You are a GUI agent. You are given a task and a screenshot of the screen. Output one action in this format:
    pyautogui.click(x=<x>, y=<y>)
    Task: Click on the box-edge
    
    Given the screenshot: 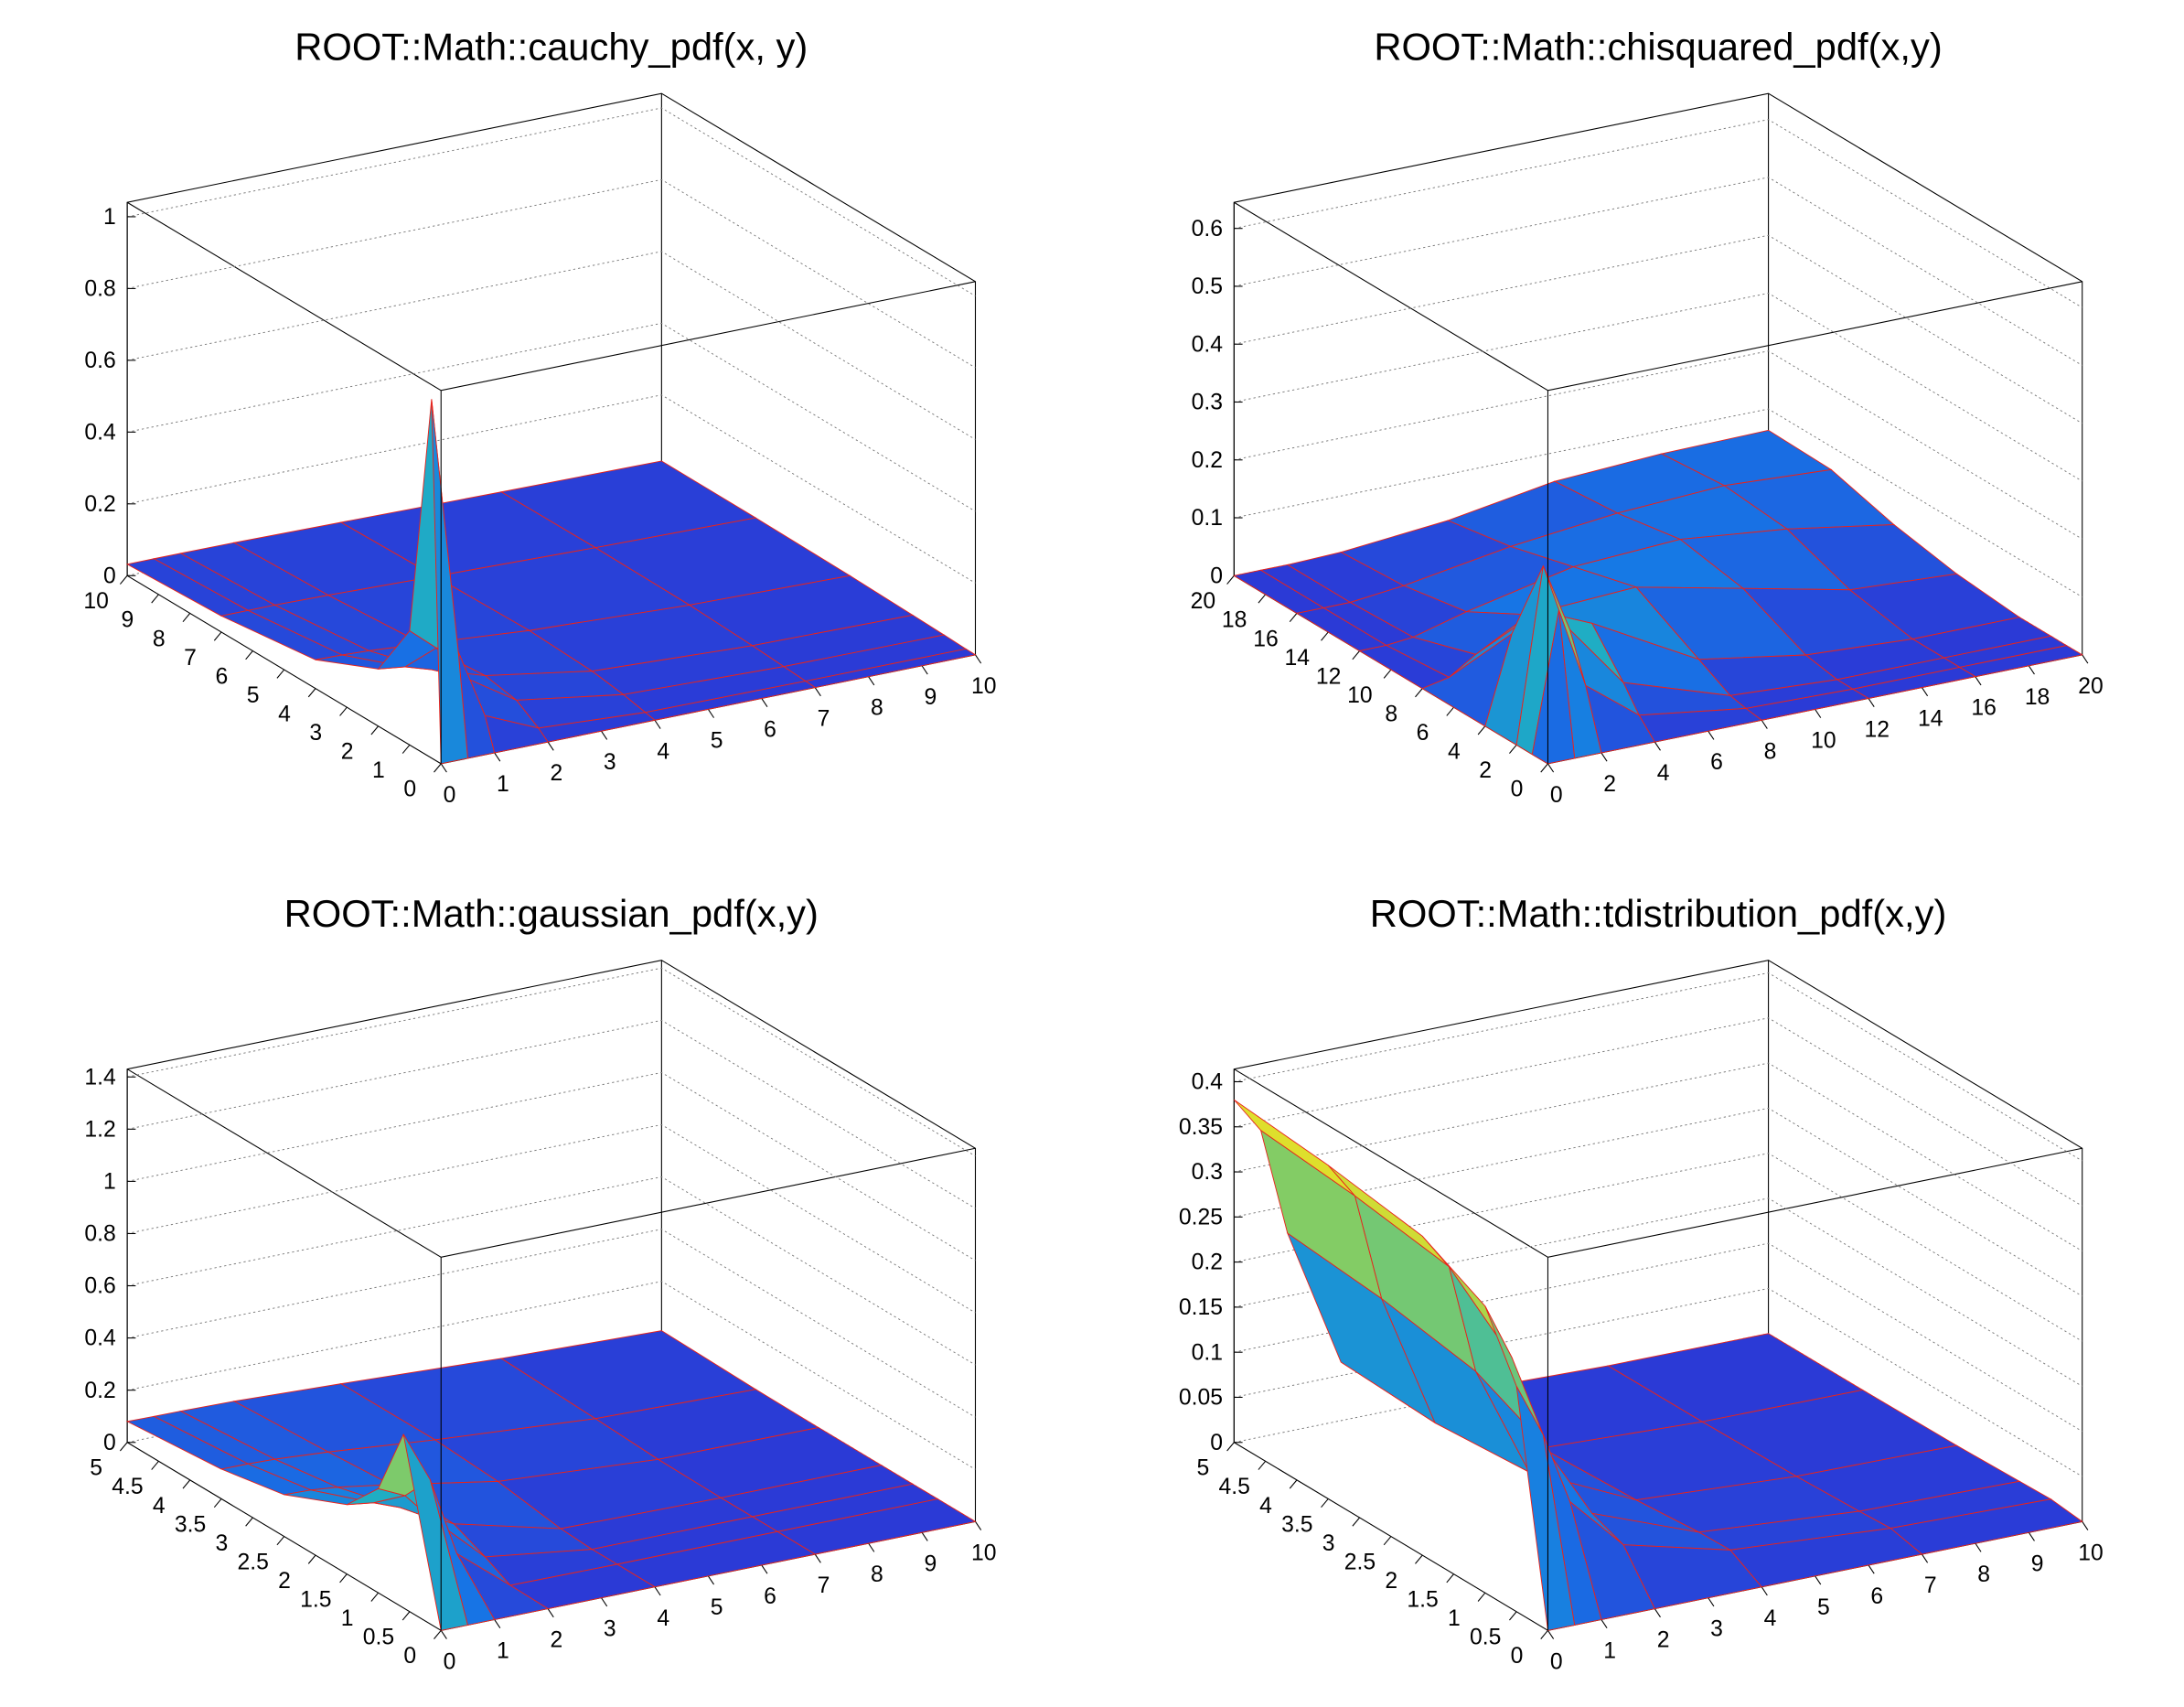 What is the action you would take?
    pyautogui.click(x=551, y=296)
    